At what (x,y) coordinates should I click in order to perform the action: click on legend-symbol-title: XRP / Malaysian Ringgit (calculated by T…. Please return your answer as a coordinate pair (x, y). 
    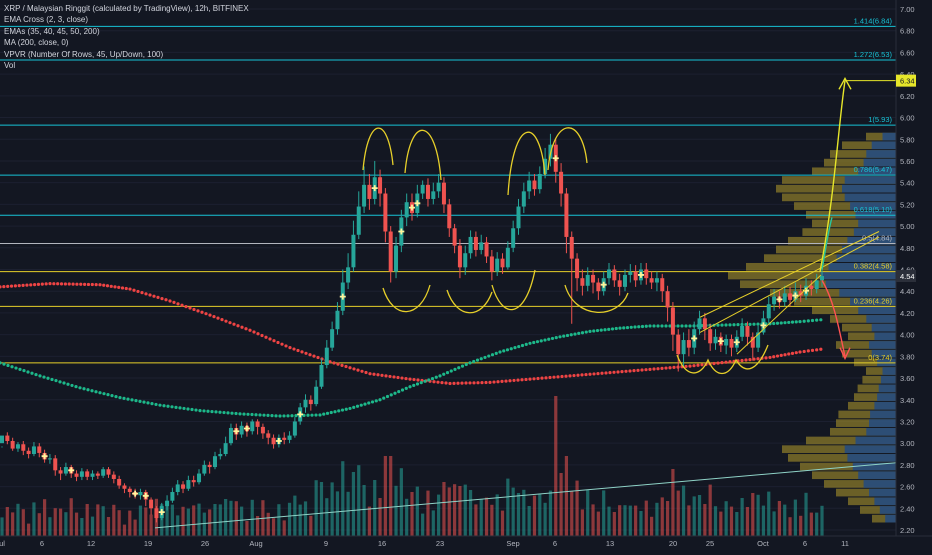
    Looking at the image, I should click on (126, 8).